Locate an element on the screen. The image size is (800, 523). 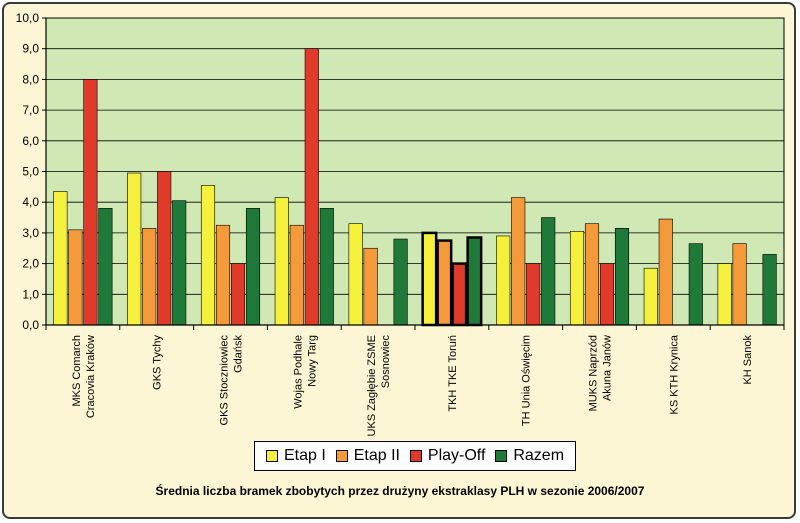
legend-item-razem: Razem is located at coordinates (529, 456).